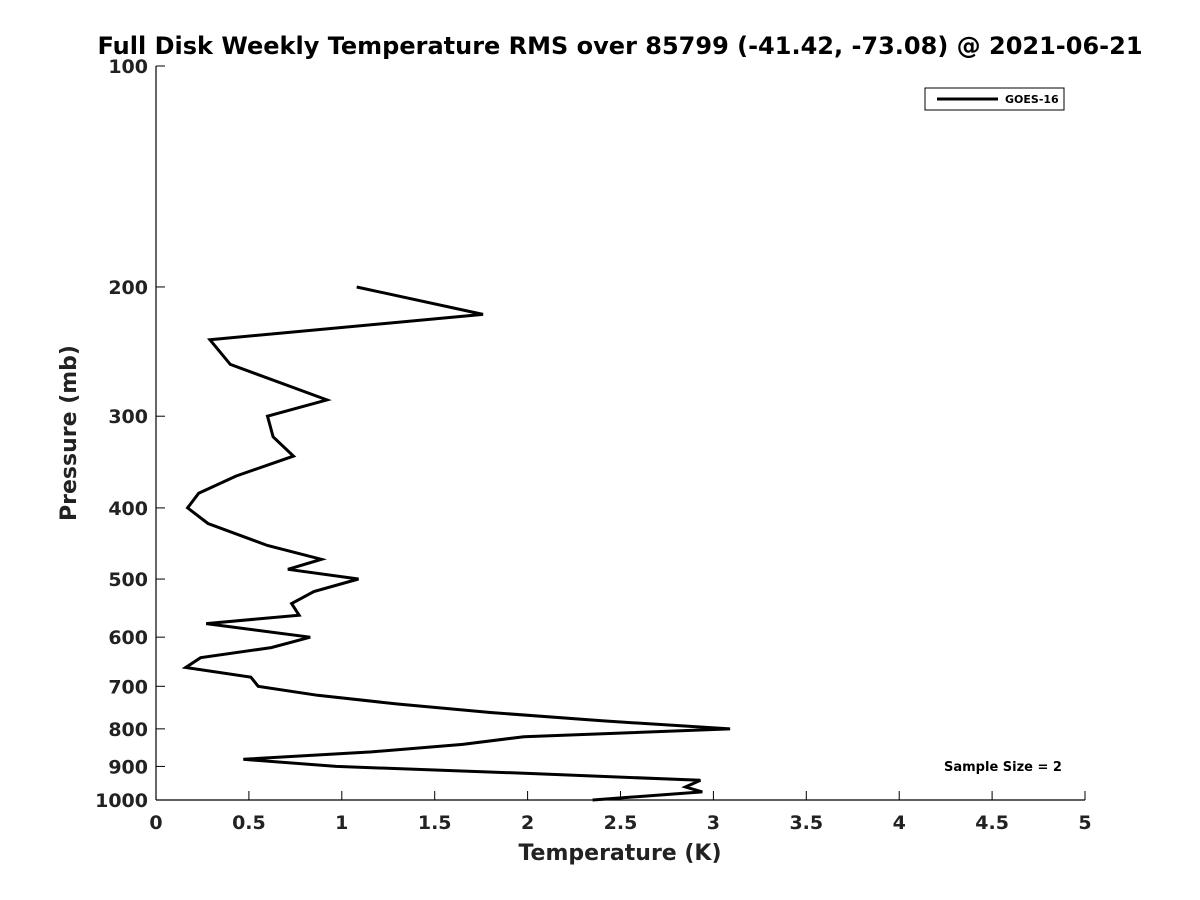 This screenshot has width=1200, height=900. What do you see at coordinates (899, 823) in the screenshot?
I see `x-tick-label: 4` at bounding box center [899, 823].